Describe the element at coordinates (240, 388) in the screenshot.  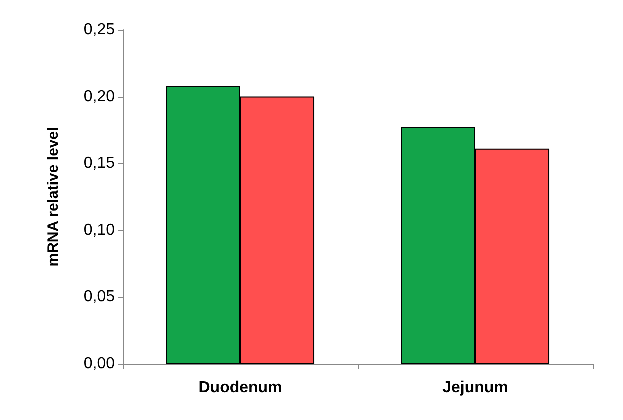
I see `x-tick-label: Duodenum` at that location.